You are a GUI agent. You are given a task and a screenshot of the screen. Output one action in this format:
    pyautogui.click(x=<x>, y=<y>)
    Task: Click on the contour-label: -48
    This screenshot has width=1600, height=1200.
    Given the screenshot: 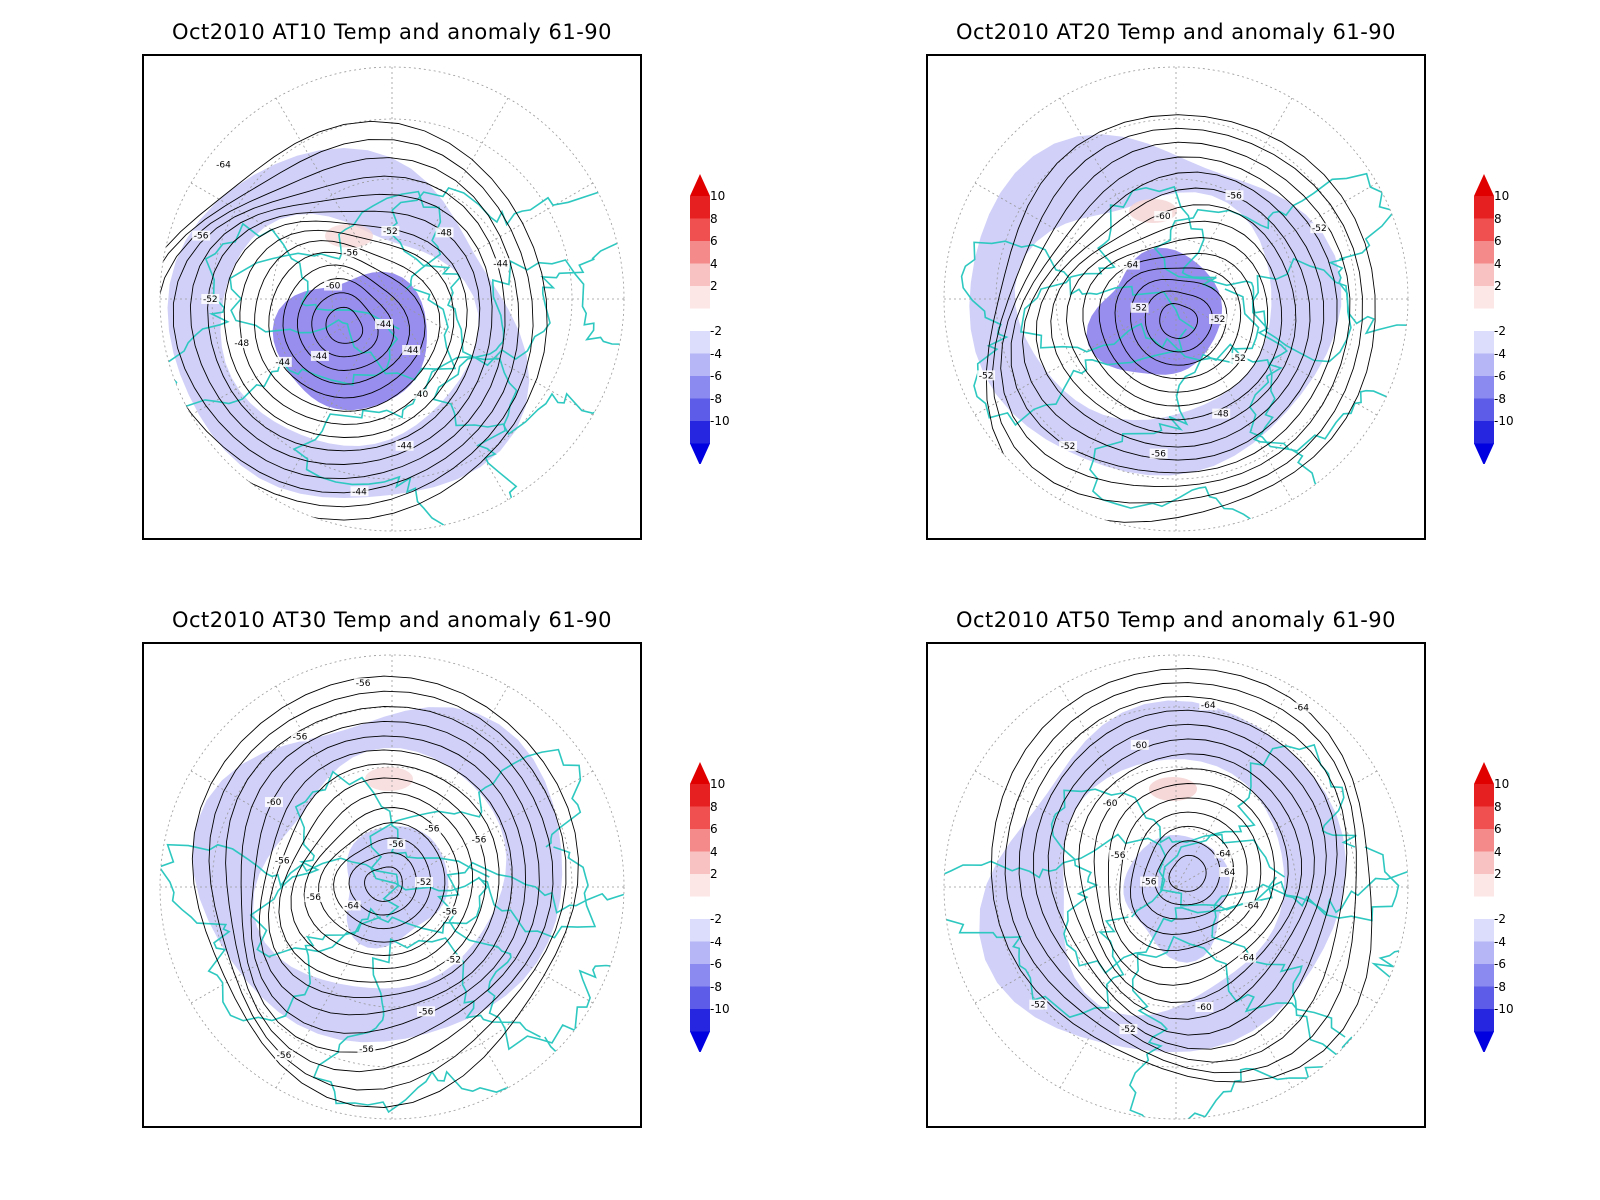 What is the action you would take?
    pyautogui.click(x=444, y=233)
    